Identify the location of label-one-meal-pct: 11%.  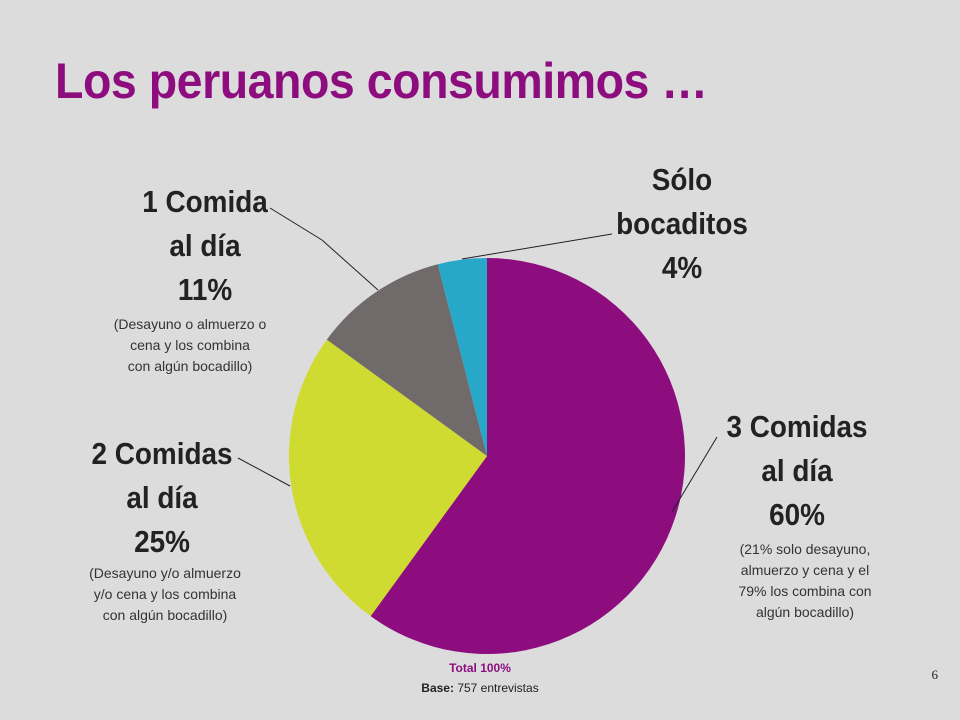
(205, 289).